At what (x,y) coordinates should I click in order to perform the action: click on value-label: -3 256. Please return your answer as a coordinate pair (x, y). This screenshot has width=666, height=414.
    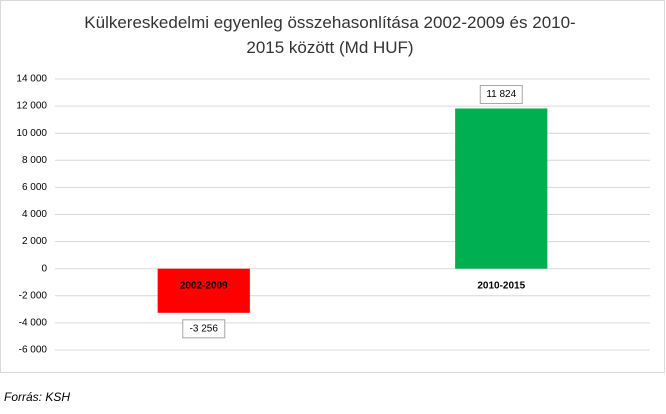
    Looking at the image, I should click on (204, 328).